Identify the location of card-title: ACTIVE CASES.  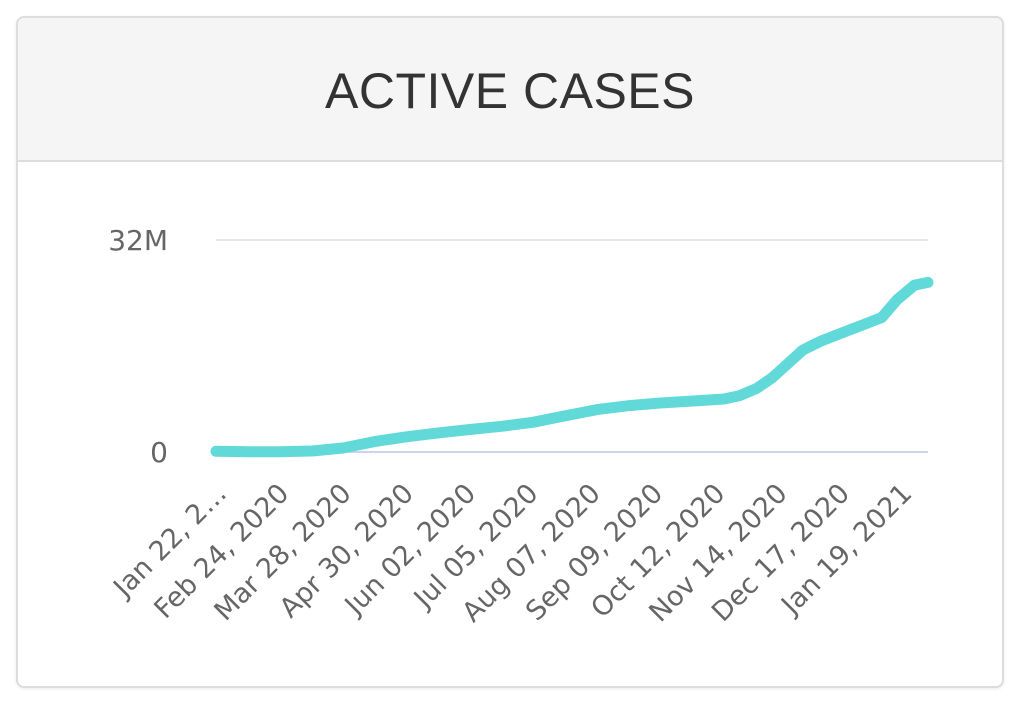
(510, 91).